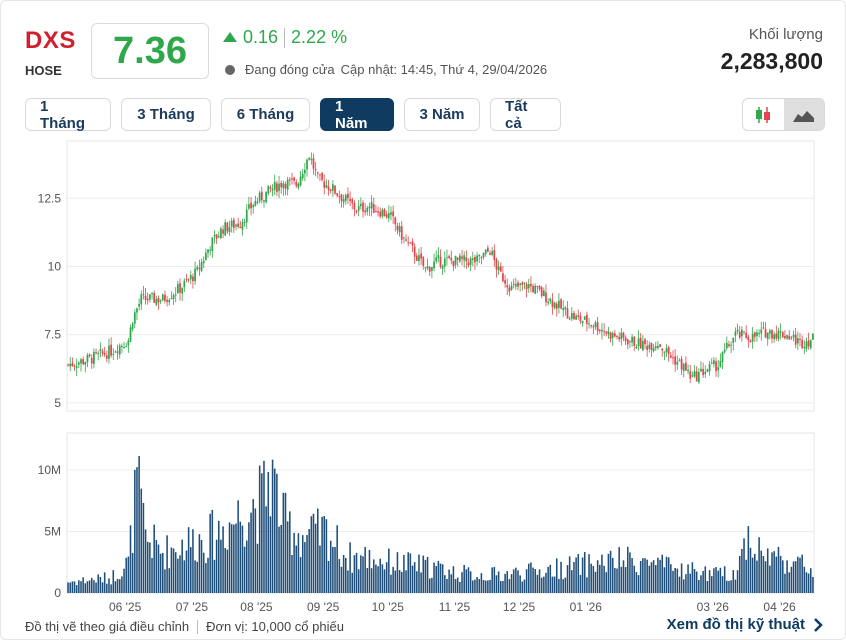 The width and height of the screenshot is (846, 640). Describe the element at coordinates (525, 115) in the screenshot. I see `tab-tat-ca: Tất cả` at that location.